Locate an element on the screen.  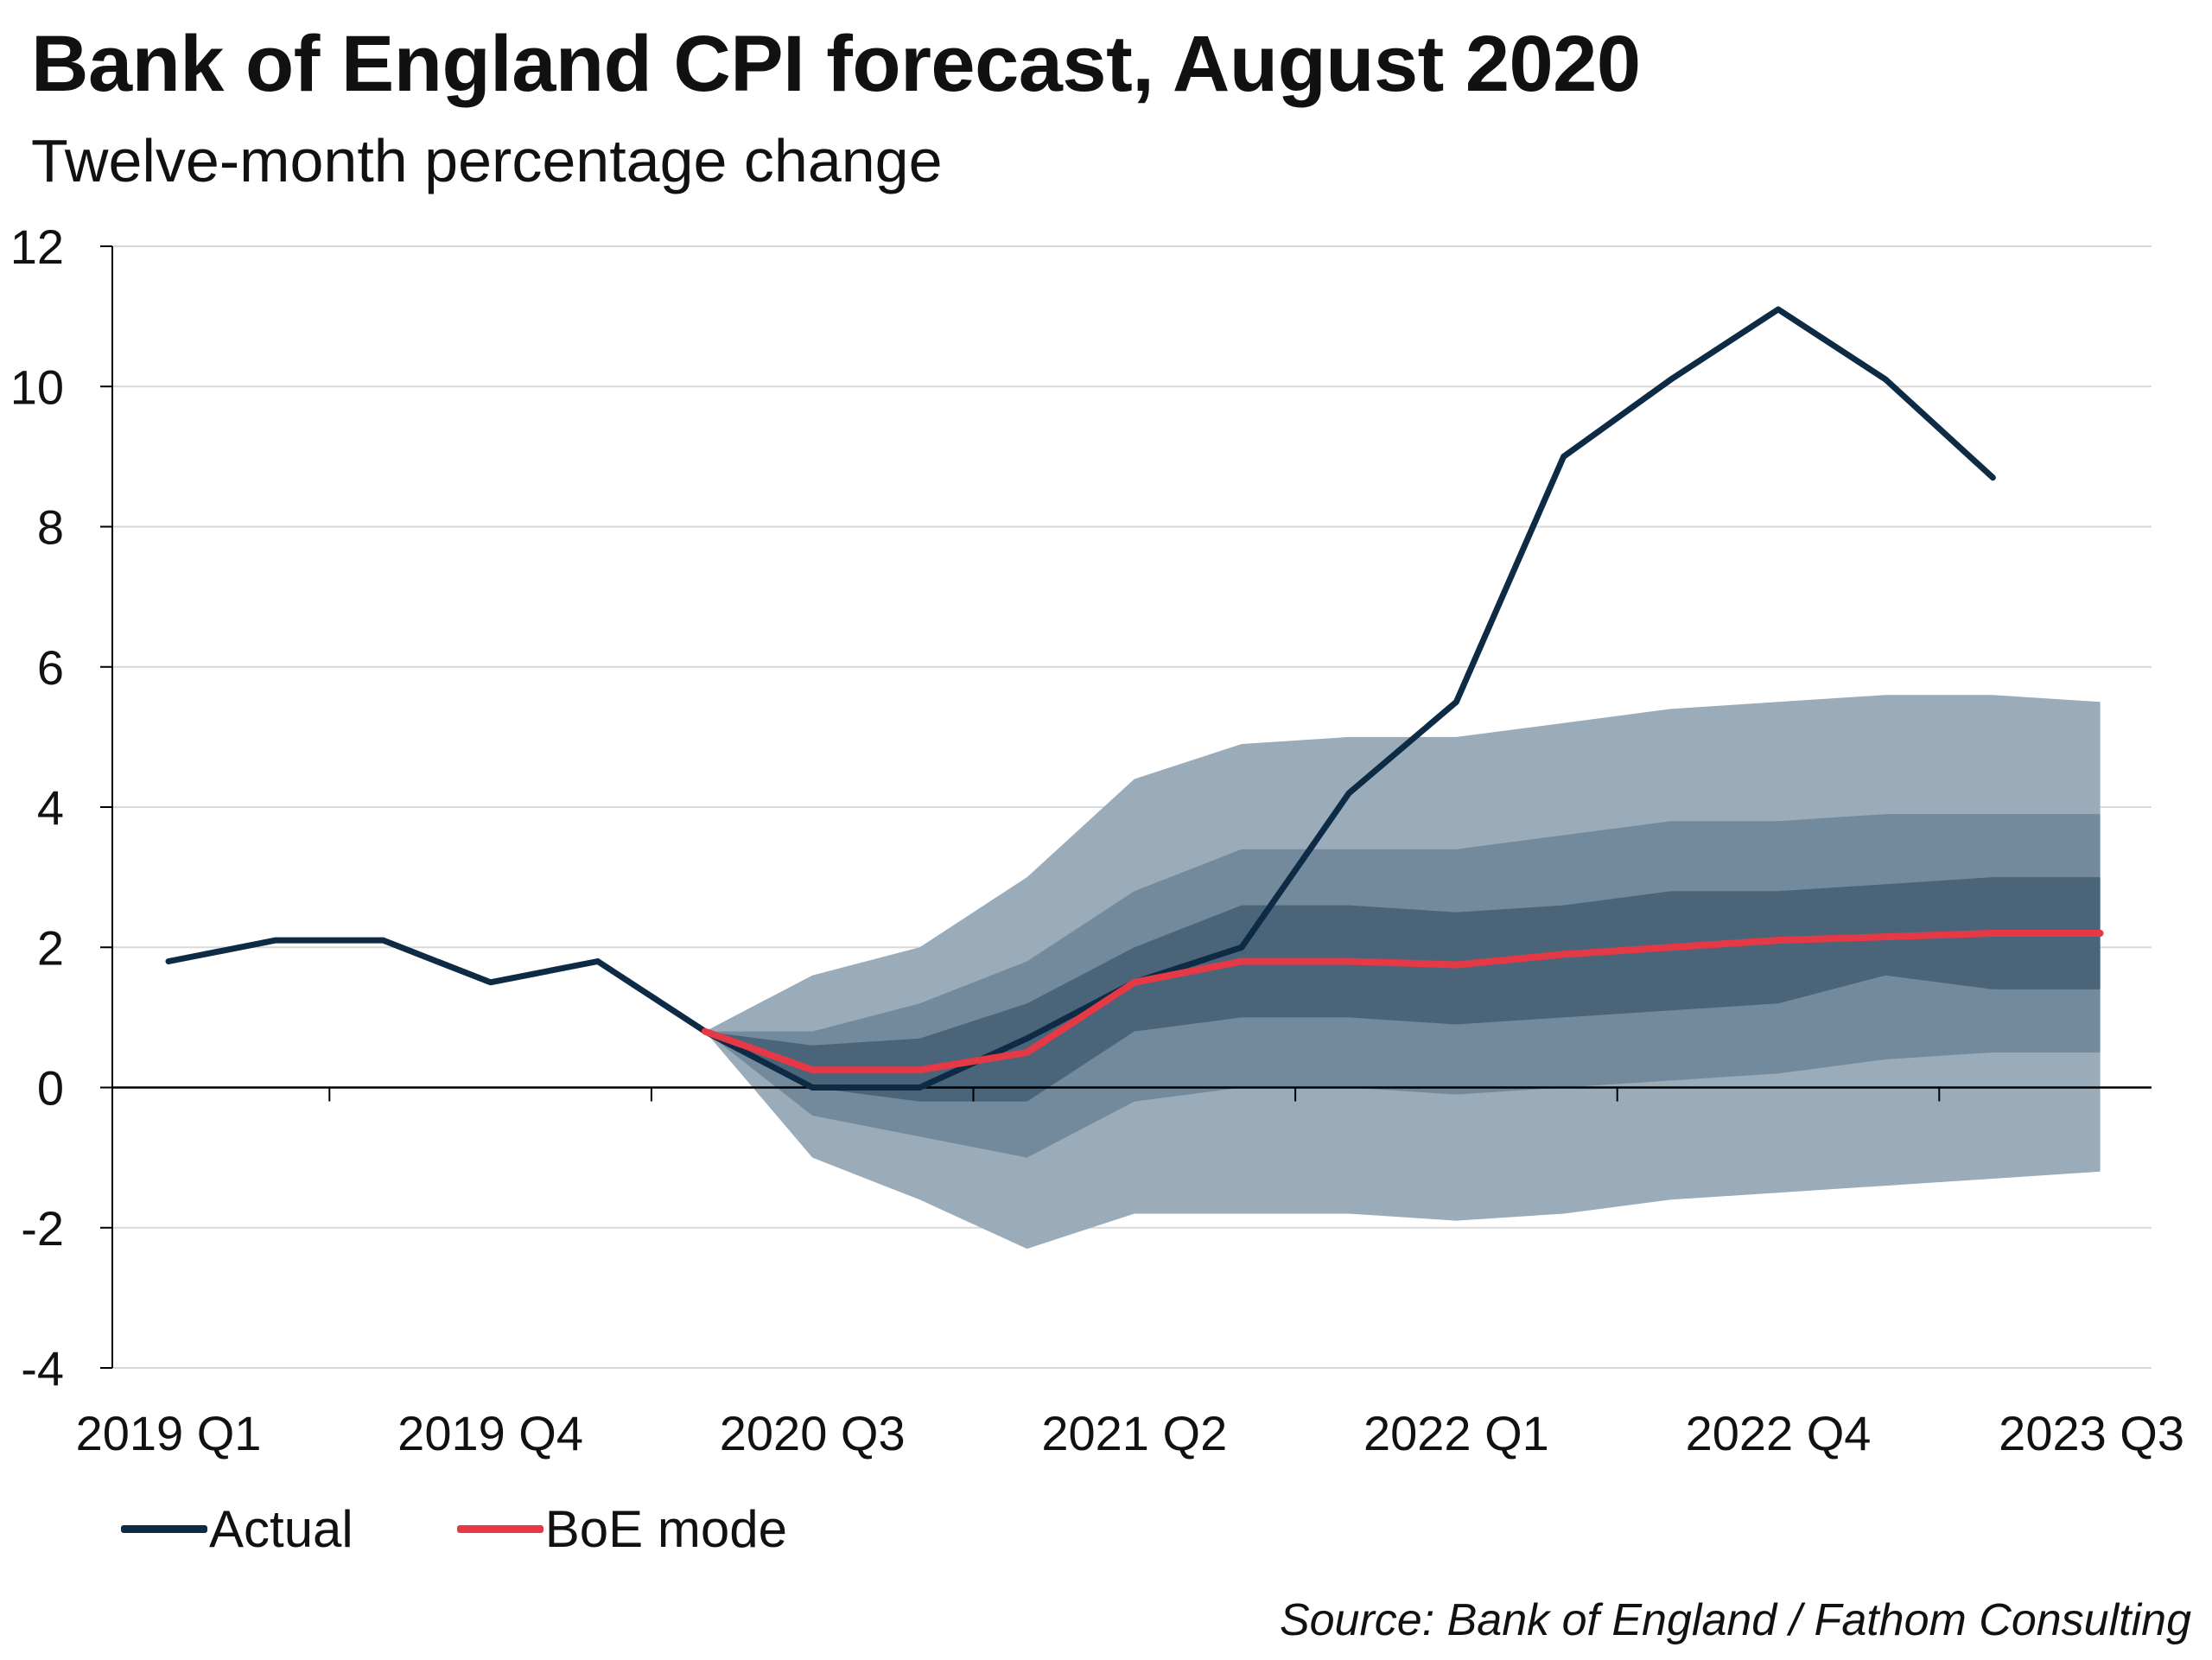
y-tick-label: -2 is located at coordinates (42, 1228).